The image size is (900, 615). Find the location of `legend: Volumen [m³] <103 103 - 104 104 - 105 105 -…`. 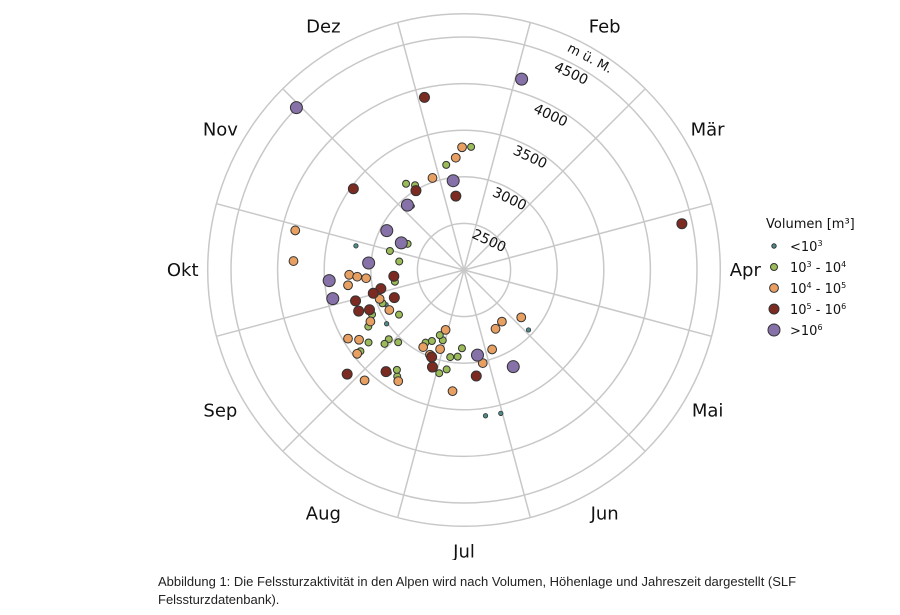

legend: Volumen [m³] <103 103 - 104 104 - 105 105 -… is located at coordinates (810, 278).